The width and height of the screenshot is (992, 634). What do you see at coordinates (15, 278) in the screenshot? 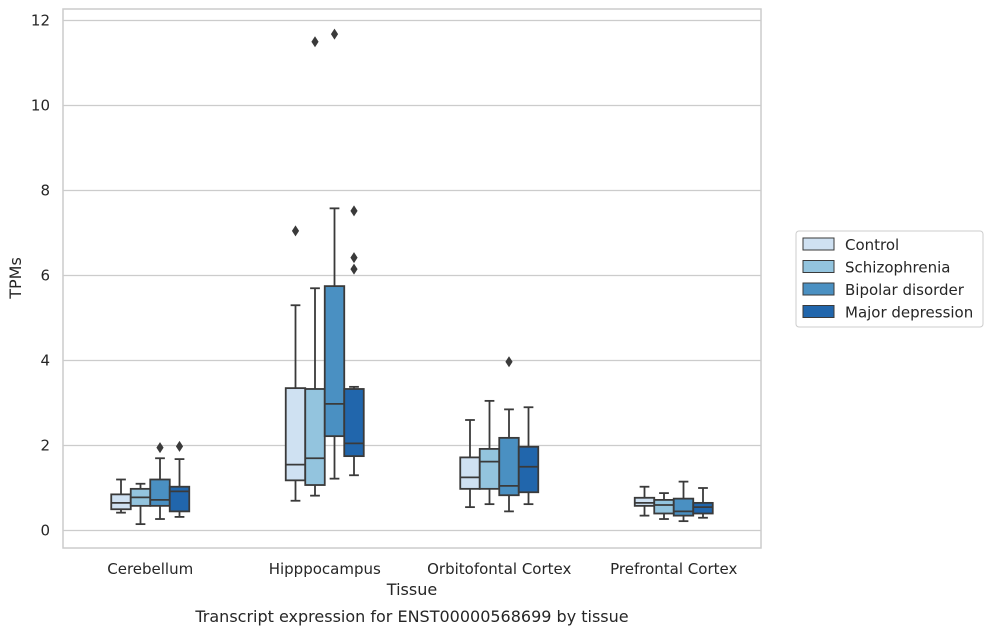
I see `y-axis-label: TPMs` at bounding box center [15, 278].